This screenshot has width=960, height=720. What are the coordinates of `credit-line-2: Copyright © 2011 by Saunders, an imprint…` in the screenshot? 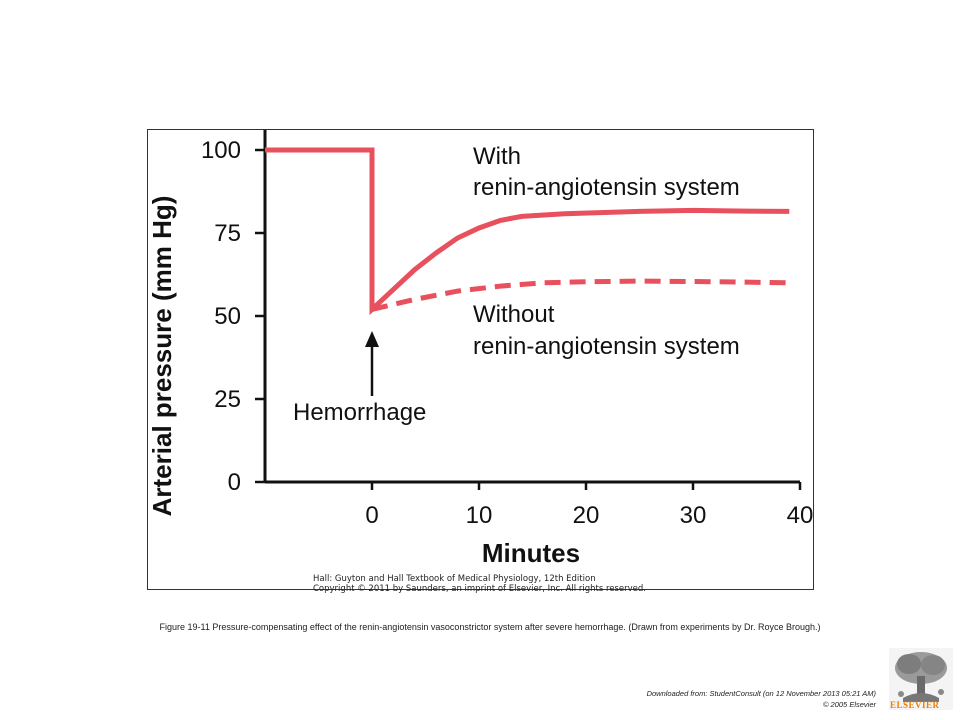 It's located at (480, 589).